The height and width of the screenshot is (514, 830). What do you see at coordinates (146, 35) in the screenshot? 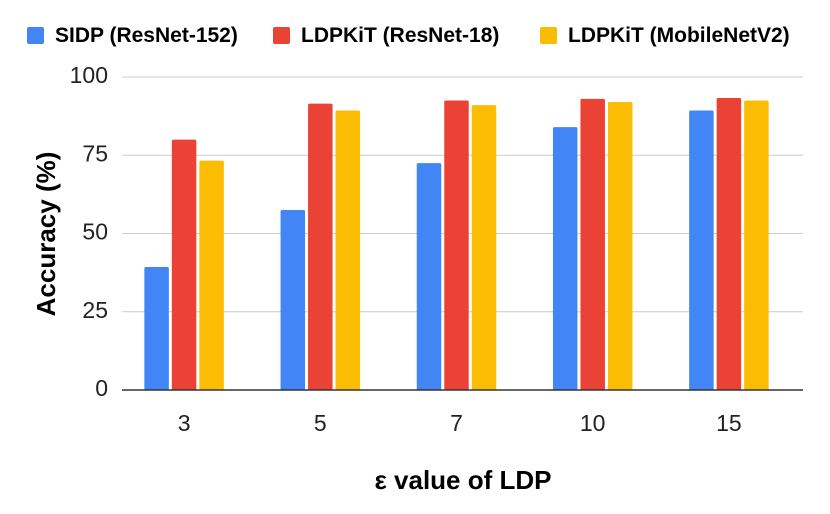
I see `legend-label: SIDP (ResNet-152)` at bounding box center [146, 35].